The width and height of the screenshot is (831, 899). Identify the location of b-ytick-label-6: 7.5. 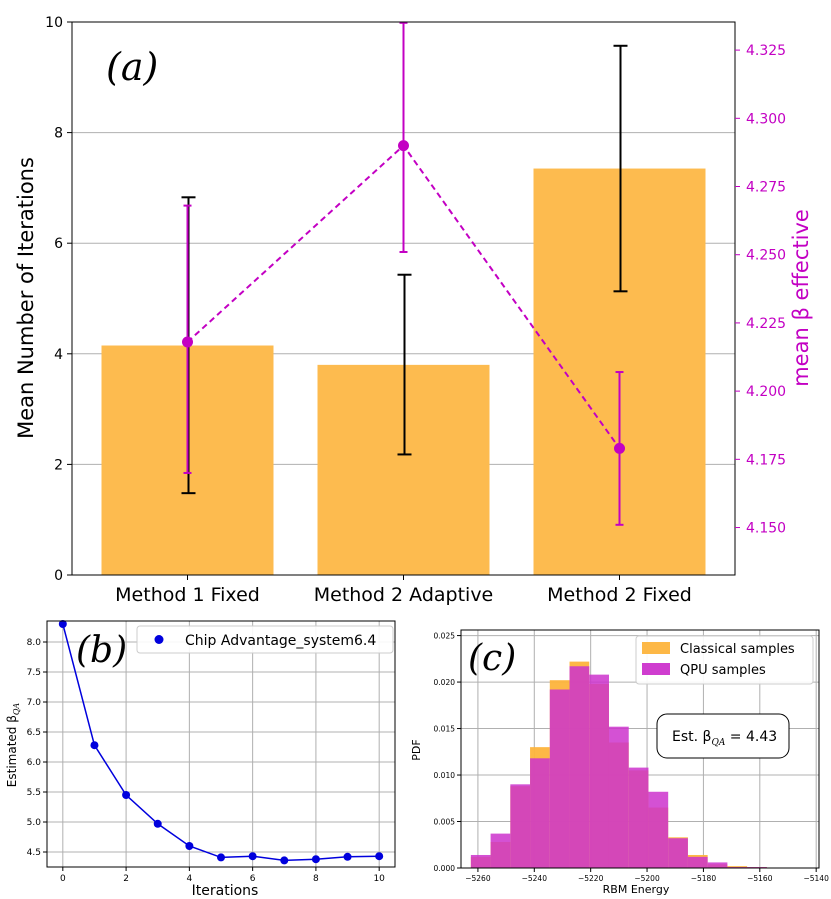
(34, 673).